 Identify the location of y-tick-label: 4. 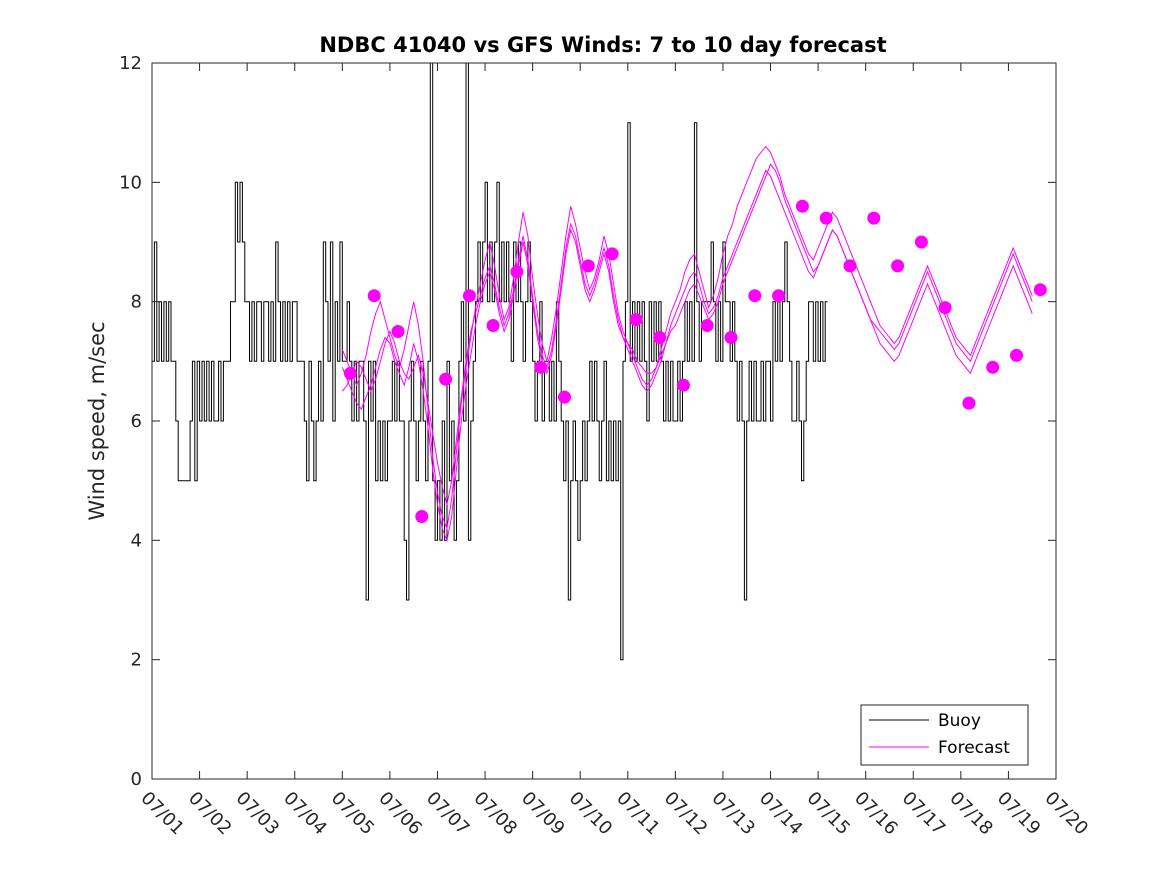
(136, 540).